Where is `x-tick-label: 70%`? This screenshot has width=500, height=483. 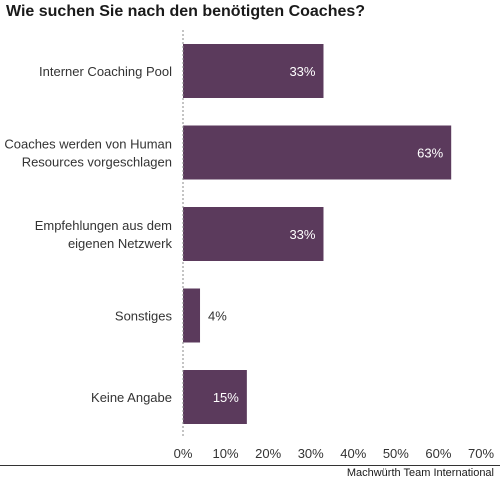 x-tick-label: 70% is located at coordinates (481, 453).